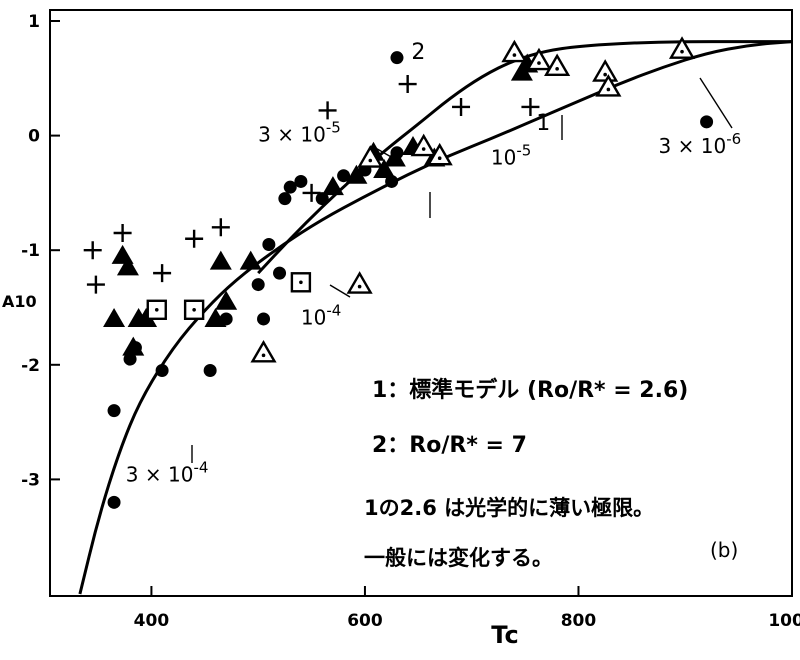 Image resolution: width=800 pixels, height=660 pixels. Describe the element at coordinates (784, 621) in the screenshot. I see `x-tick-label: 1000` at that location.